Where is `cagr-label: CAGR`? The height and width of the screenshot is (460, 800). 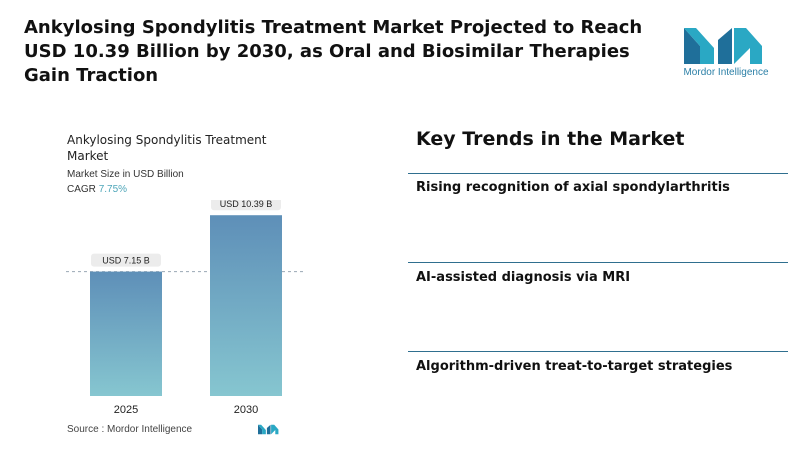 cagr-label: CAGR is located at coordinates (81, 189).